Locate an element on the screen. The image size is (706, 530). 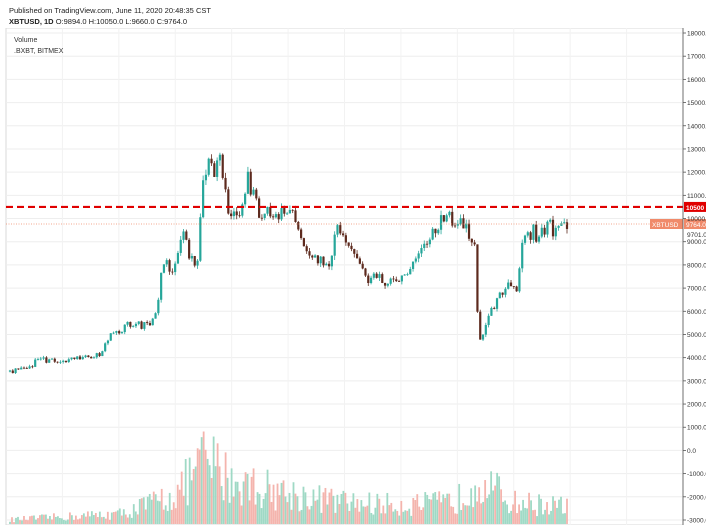
axis-tick-label: 8000.0 is located at coordinates (696, 265).